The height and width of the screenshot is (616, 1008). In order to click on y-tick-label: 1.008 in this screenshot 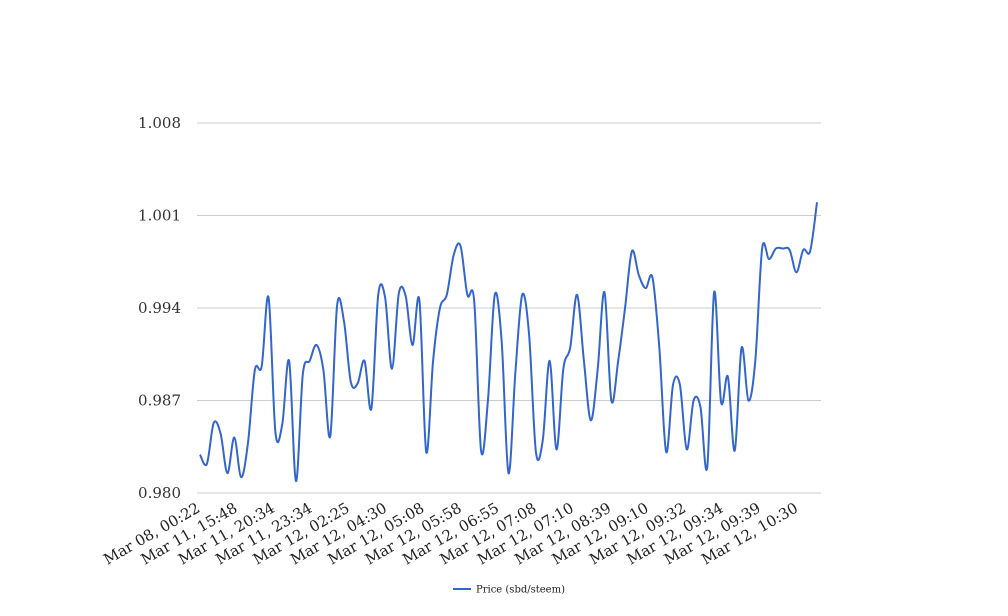, I will do `click(159, 123)`.